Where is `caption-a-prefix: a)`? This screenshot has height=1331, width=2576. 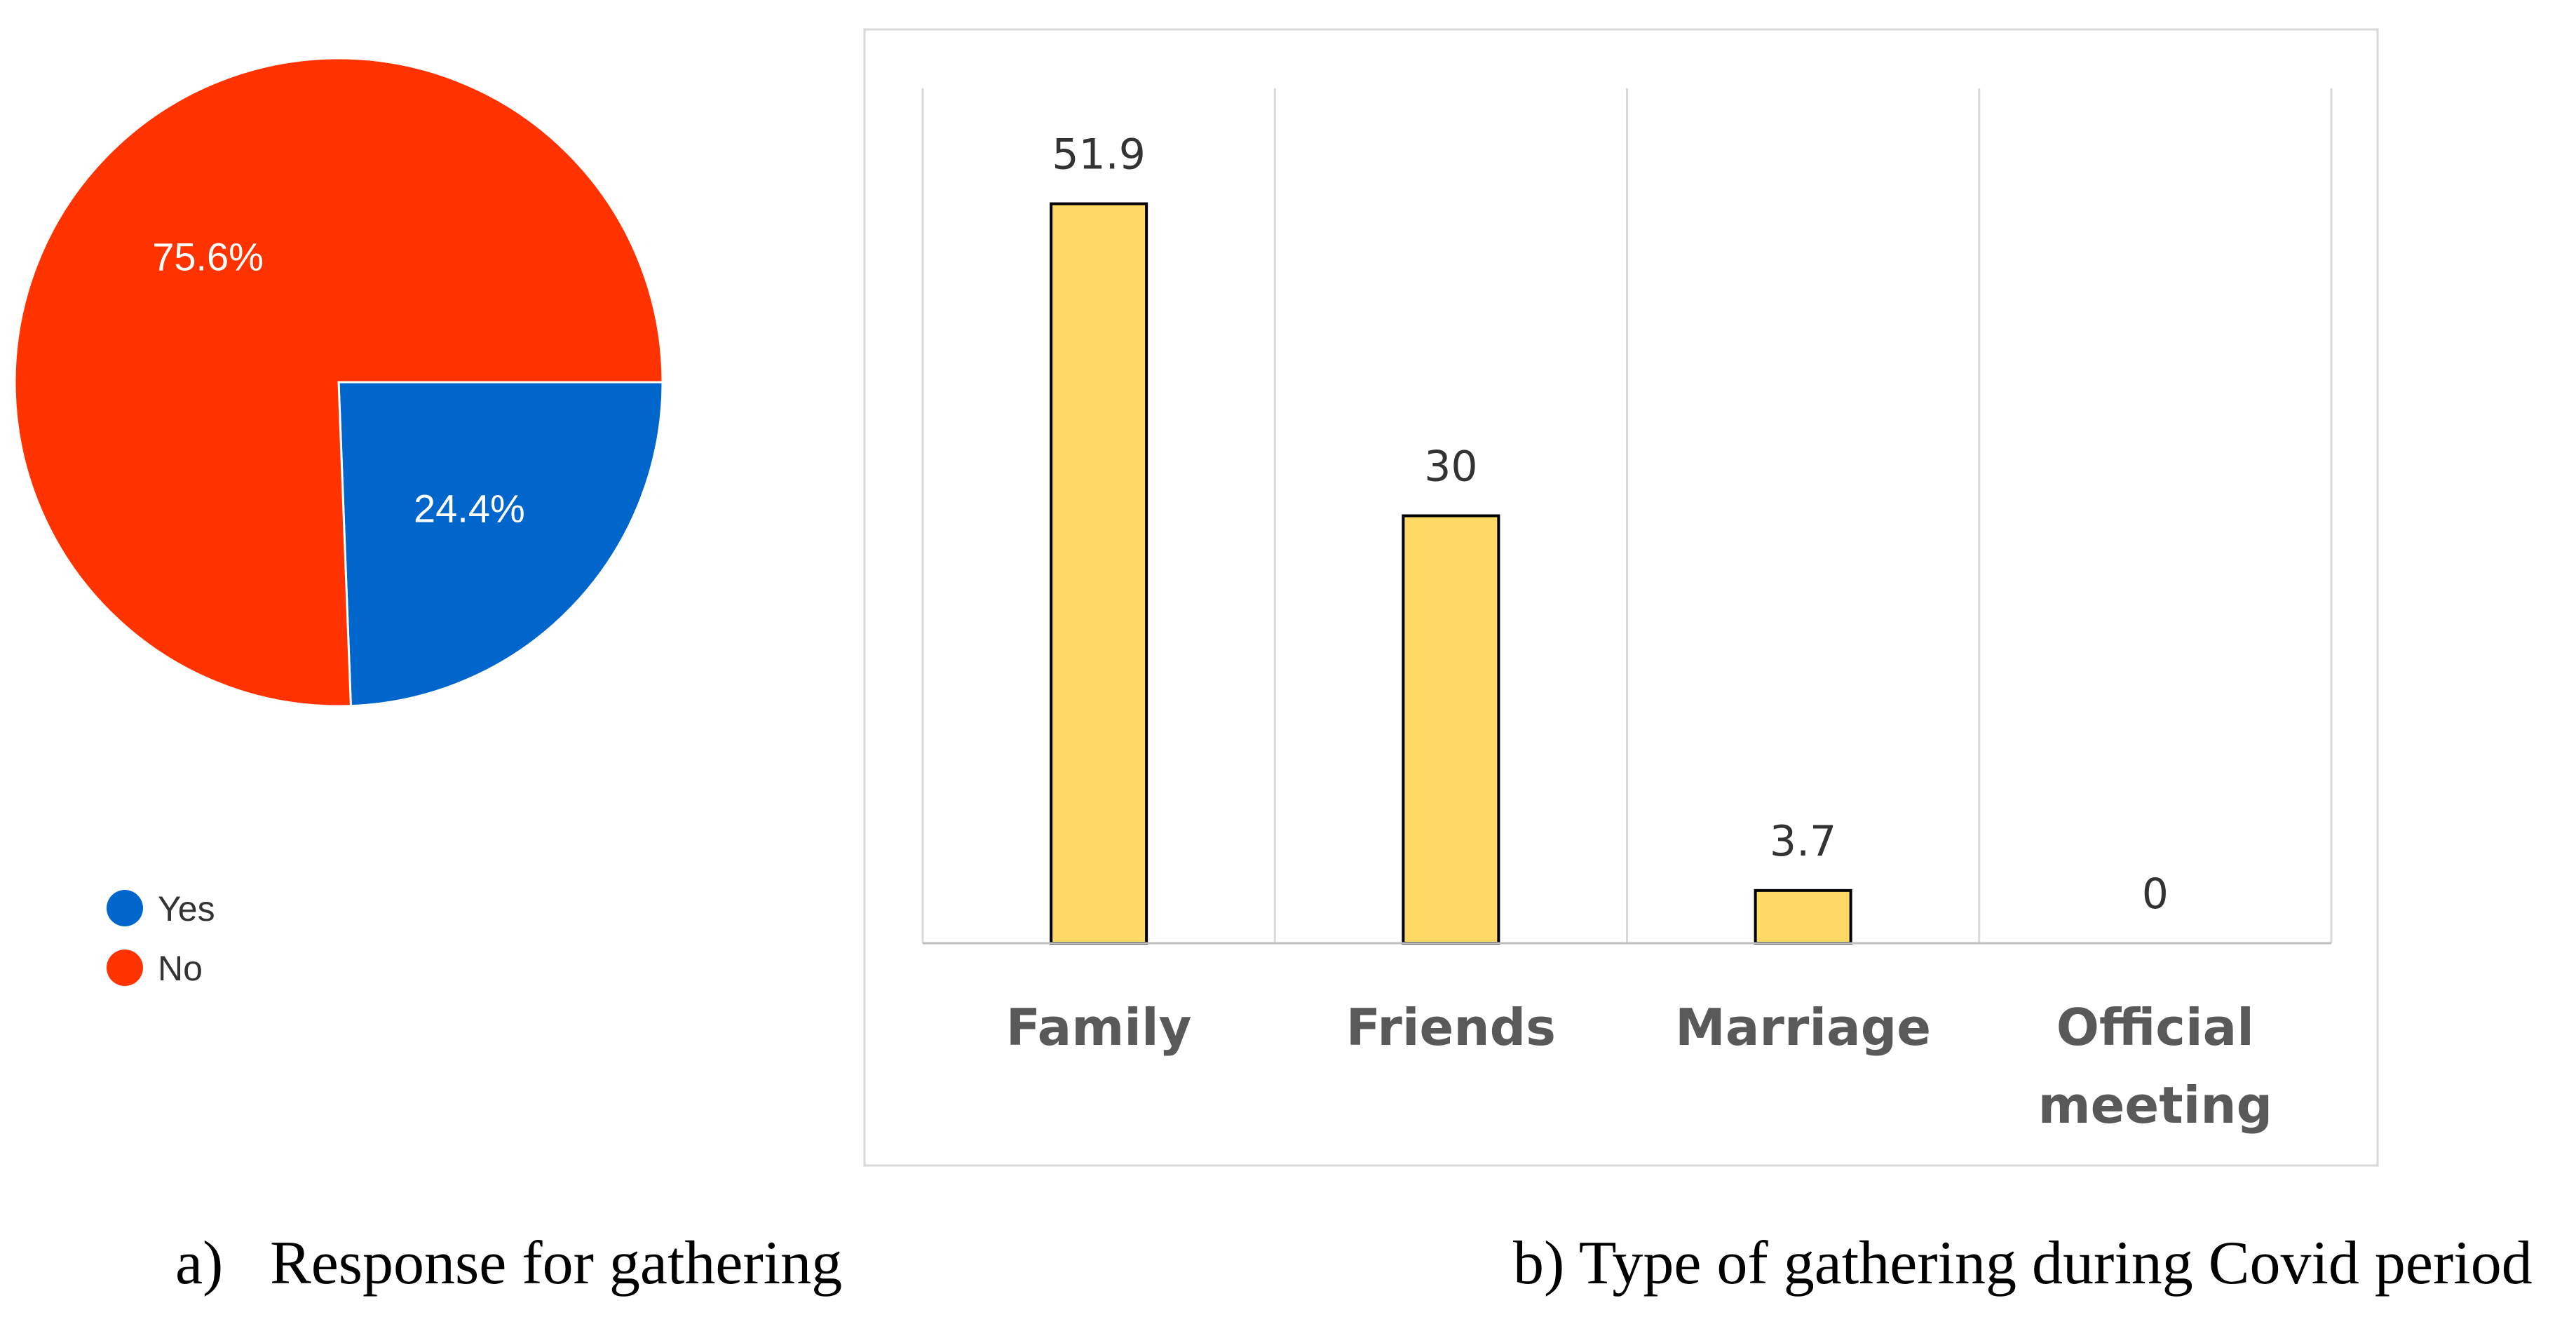
caption-a-prefix: a) is located at coordinates (199, 1263).